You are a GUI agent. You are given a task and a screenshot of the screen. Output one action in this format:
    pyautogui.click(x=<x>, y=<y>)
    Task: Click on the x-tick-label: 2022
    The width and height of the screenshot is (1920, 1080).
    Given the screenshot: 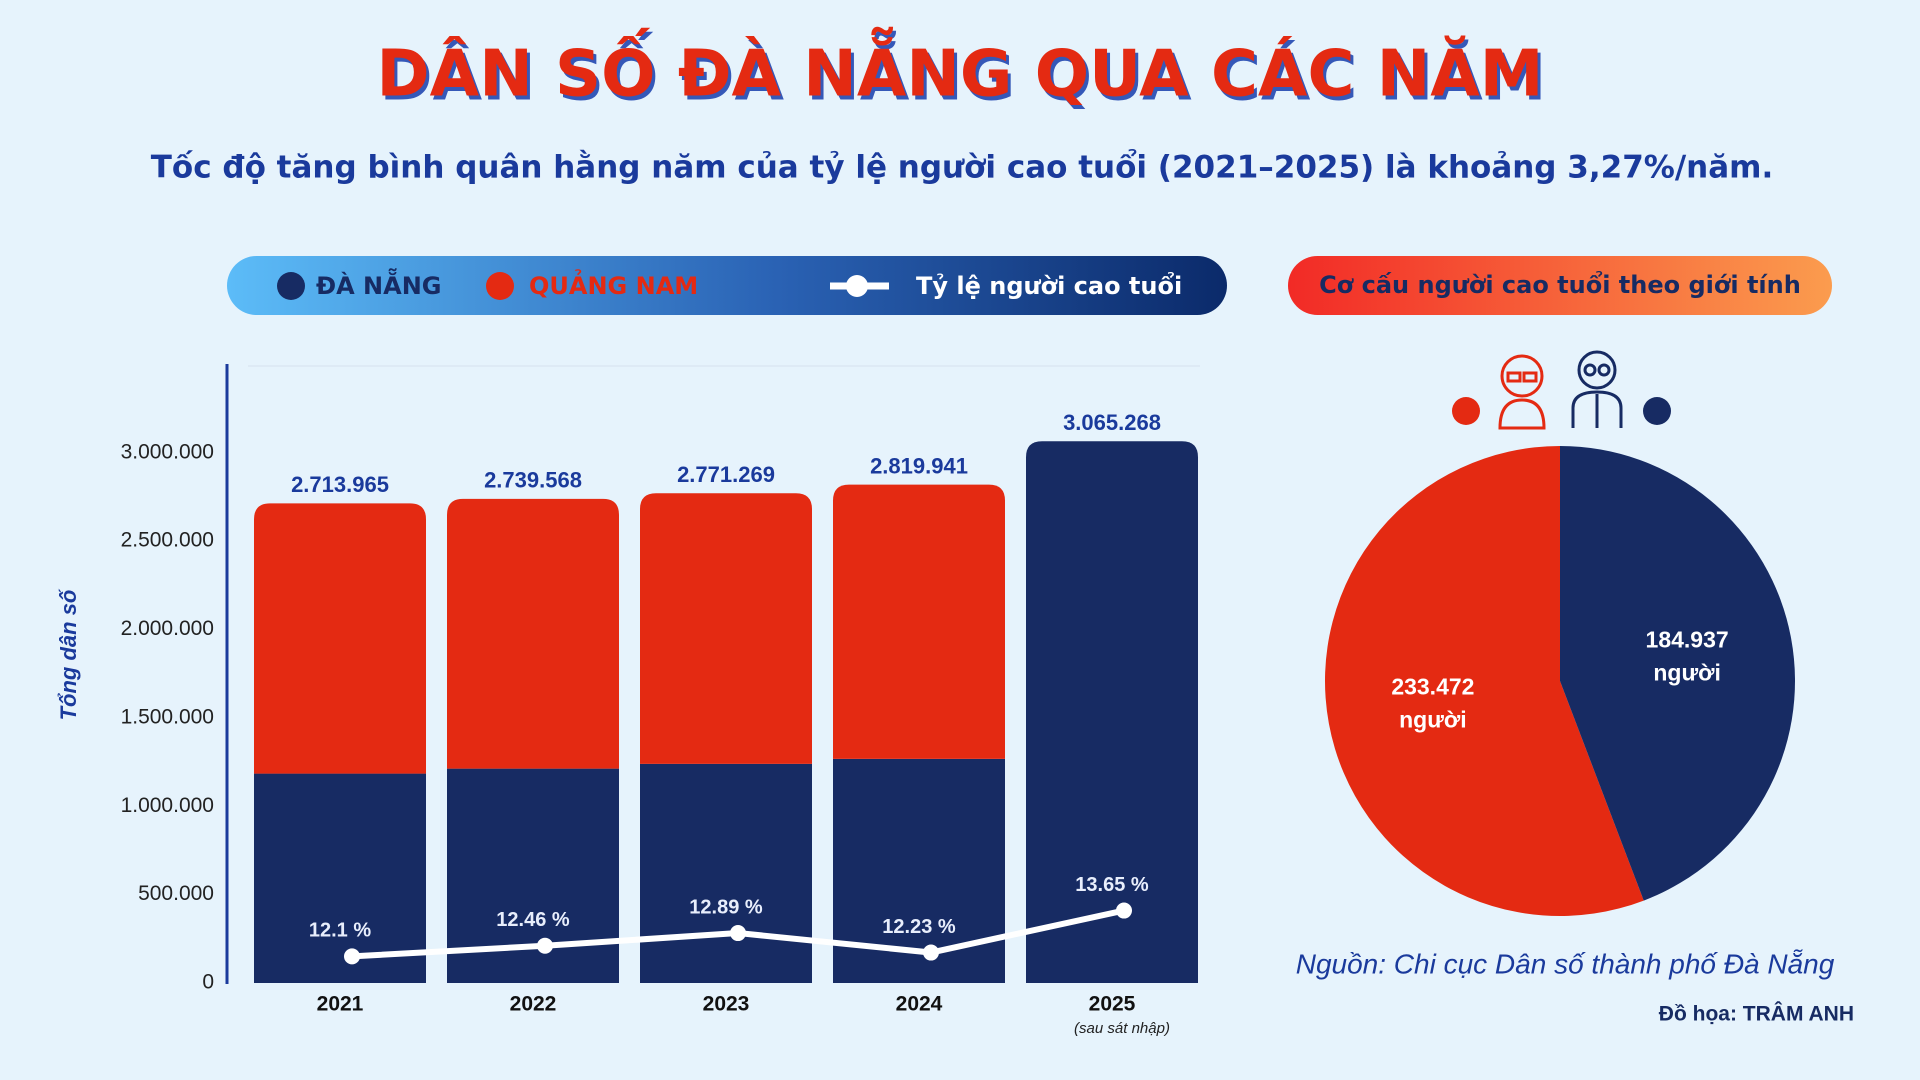 What is the action you would take?
    pyautogui.click(x=533, y=1004)
    